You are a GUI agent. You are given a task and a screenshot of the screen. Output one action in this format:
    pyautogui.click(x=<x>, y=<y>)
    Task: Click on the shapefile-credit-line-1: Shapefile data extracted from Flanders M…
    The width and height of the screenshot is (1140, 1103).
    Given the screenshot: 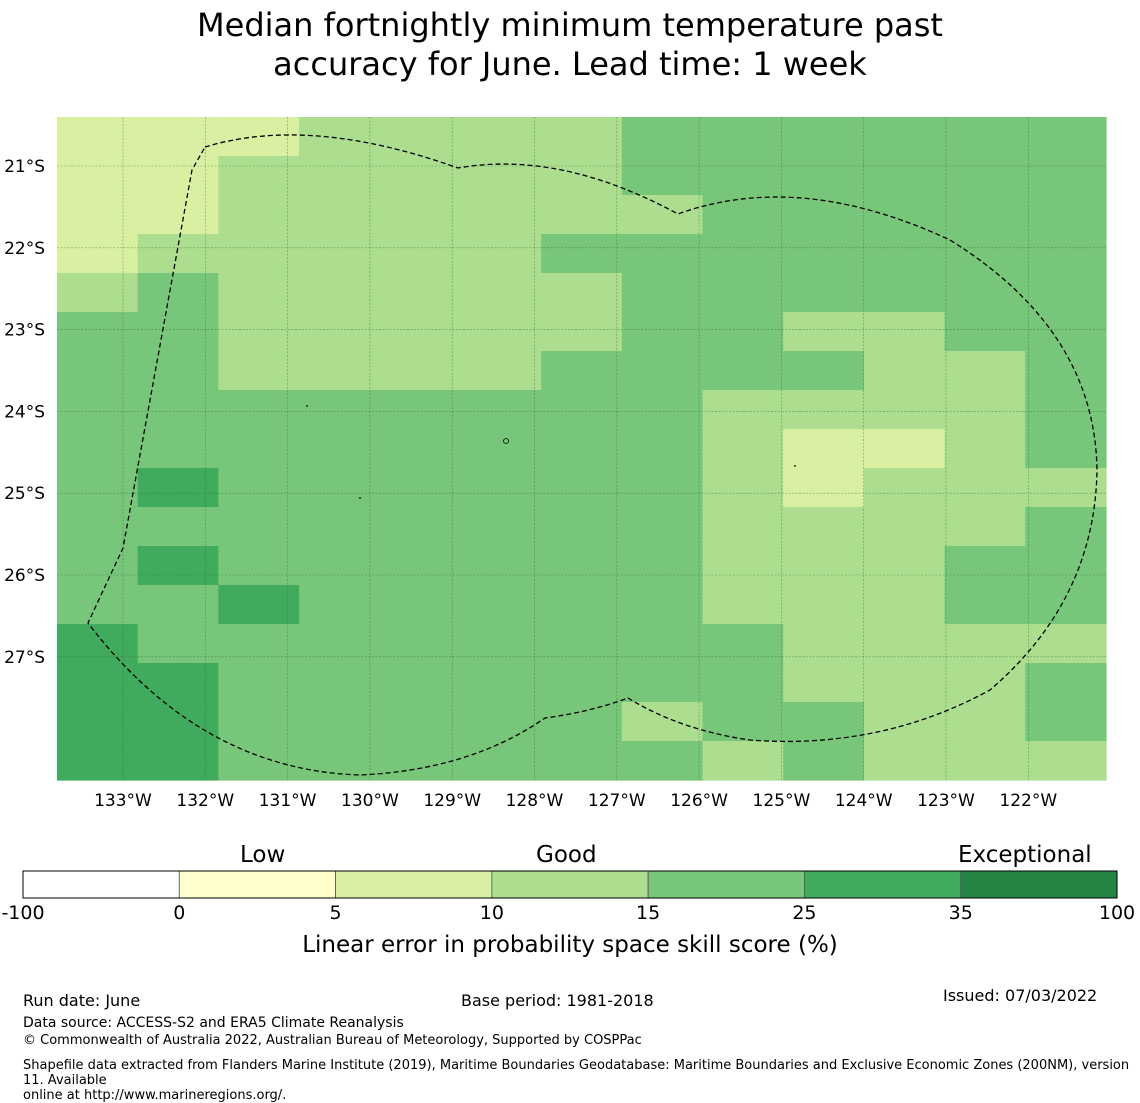 What is the action you would take?
    pyautogui.click(x=576, y=1073)
    